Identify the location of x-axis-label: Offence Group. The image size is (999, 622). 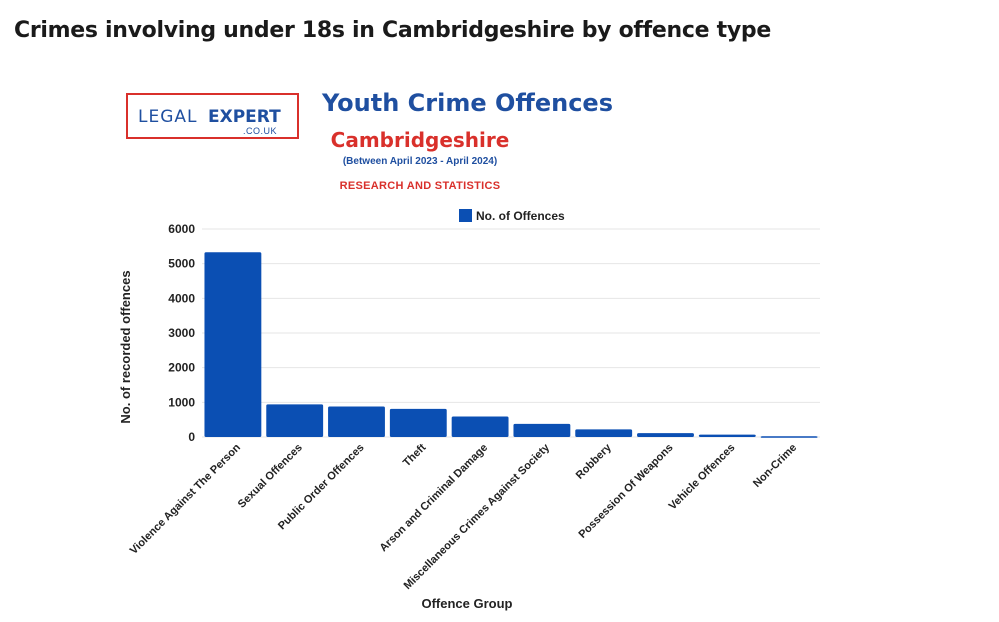
(466, 603).